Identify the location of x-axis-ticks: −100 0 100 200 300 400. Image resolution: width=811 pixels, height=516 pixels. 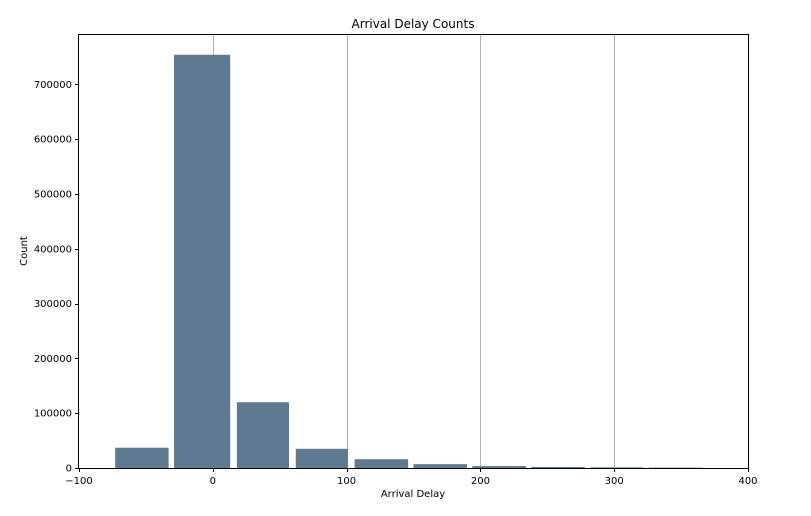
(411, 477).